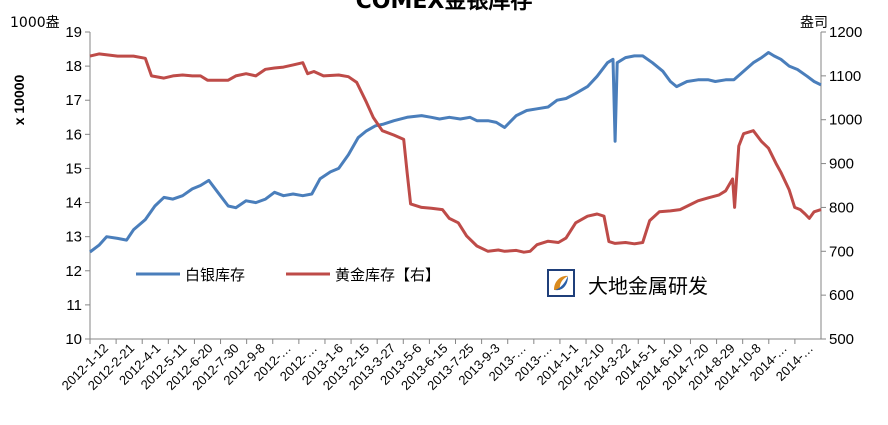 The image size is (888, 425). I want to click on y-left-tick-label: 16, so click(73, 134).